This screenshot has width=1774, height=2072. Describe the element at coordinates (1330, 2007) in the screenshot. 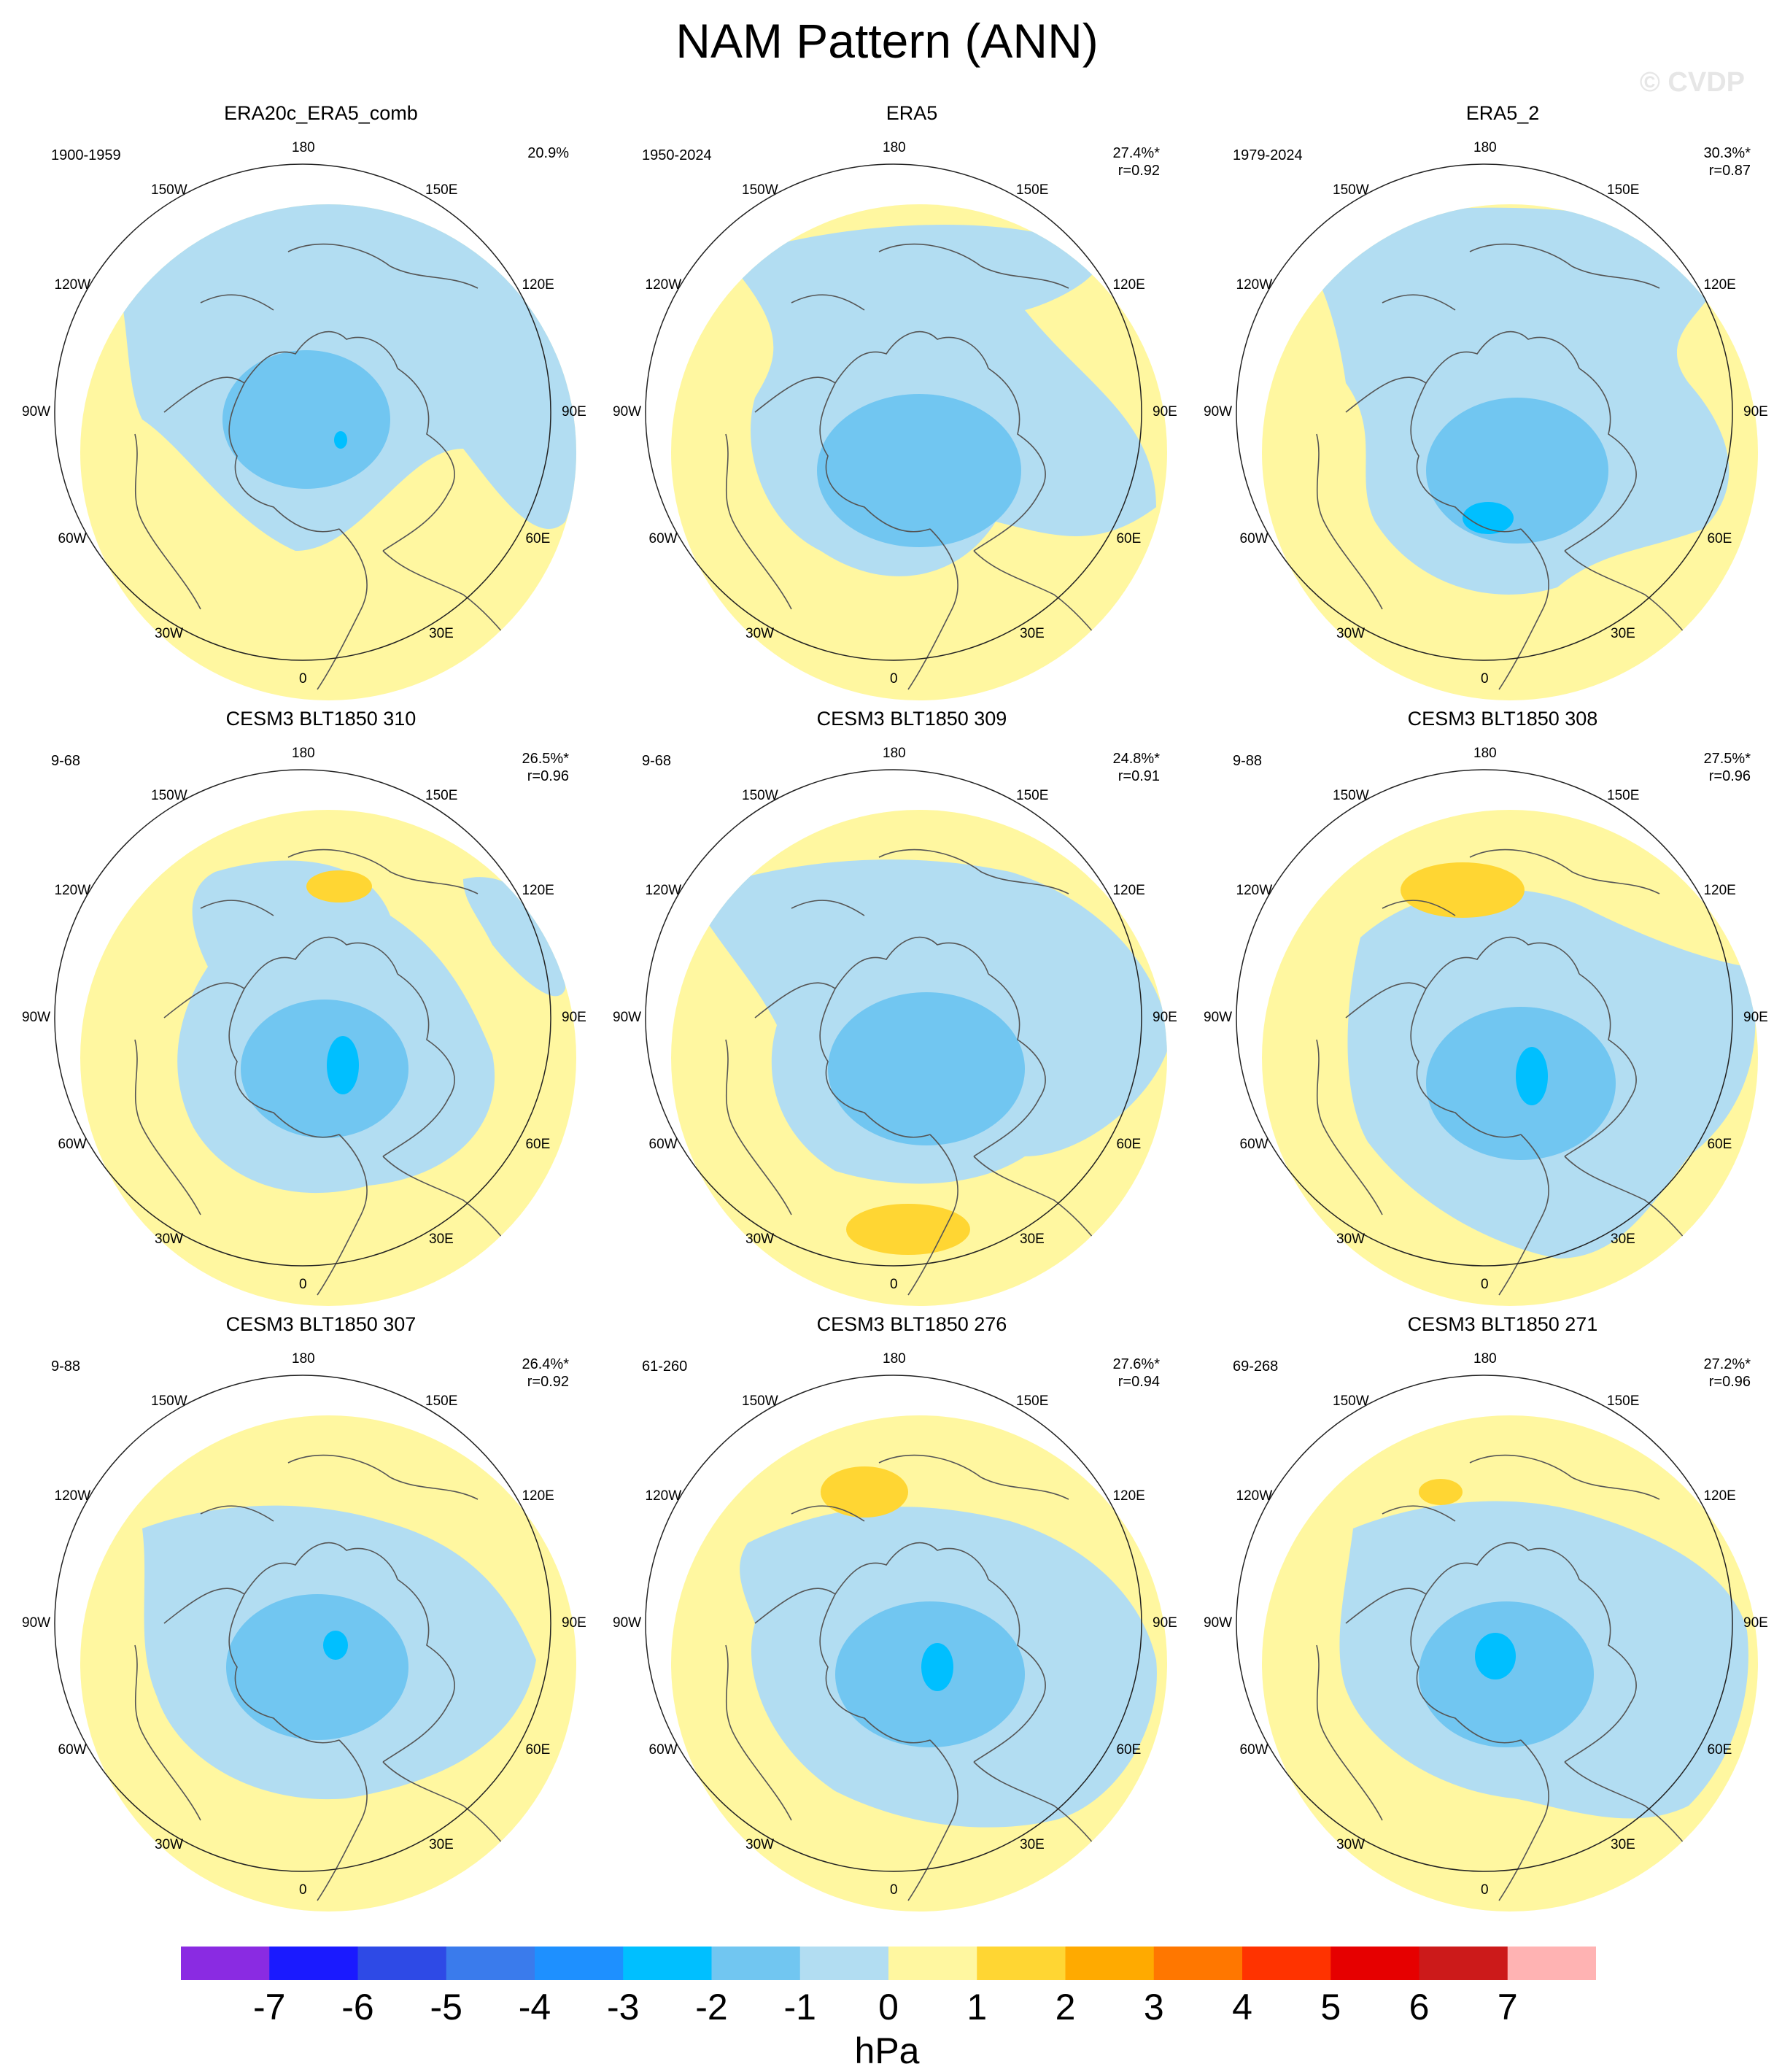

I see `colorbar-tick-label: 5` at that location.